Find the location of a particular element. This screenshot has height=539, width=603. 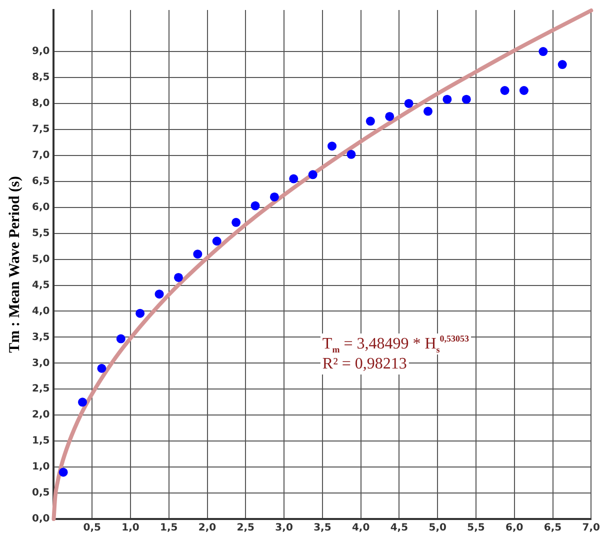

y-tick-label: 3,5 is located at coordinates (41, 337).